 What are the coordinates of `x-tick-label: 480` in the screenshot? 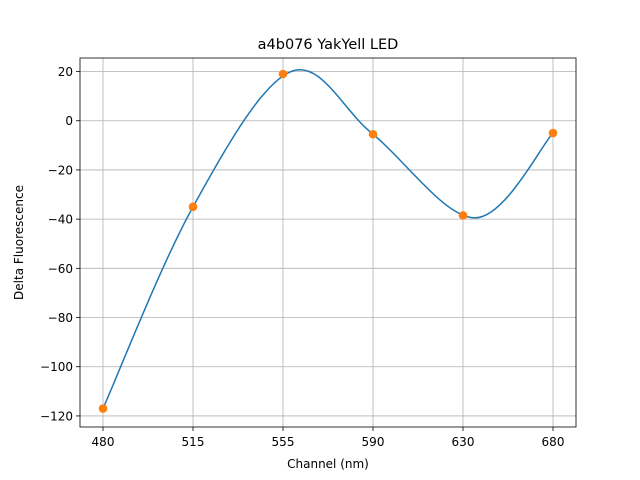 It's located at (103, 442).